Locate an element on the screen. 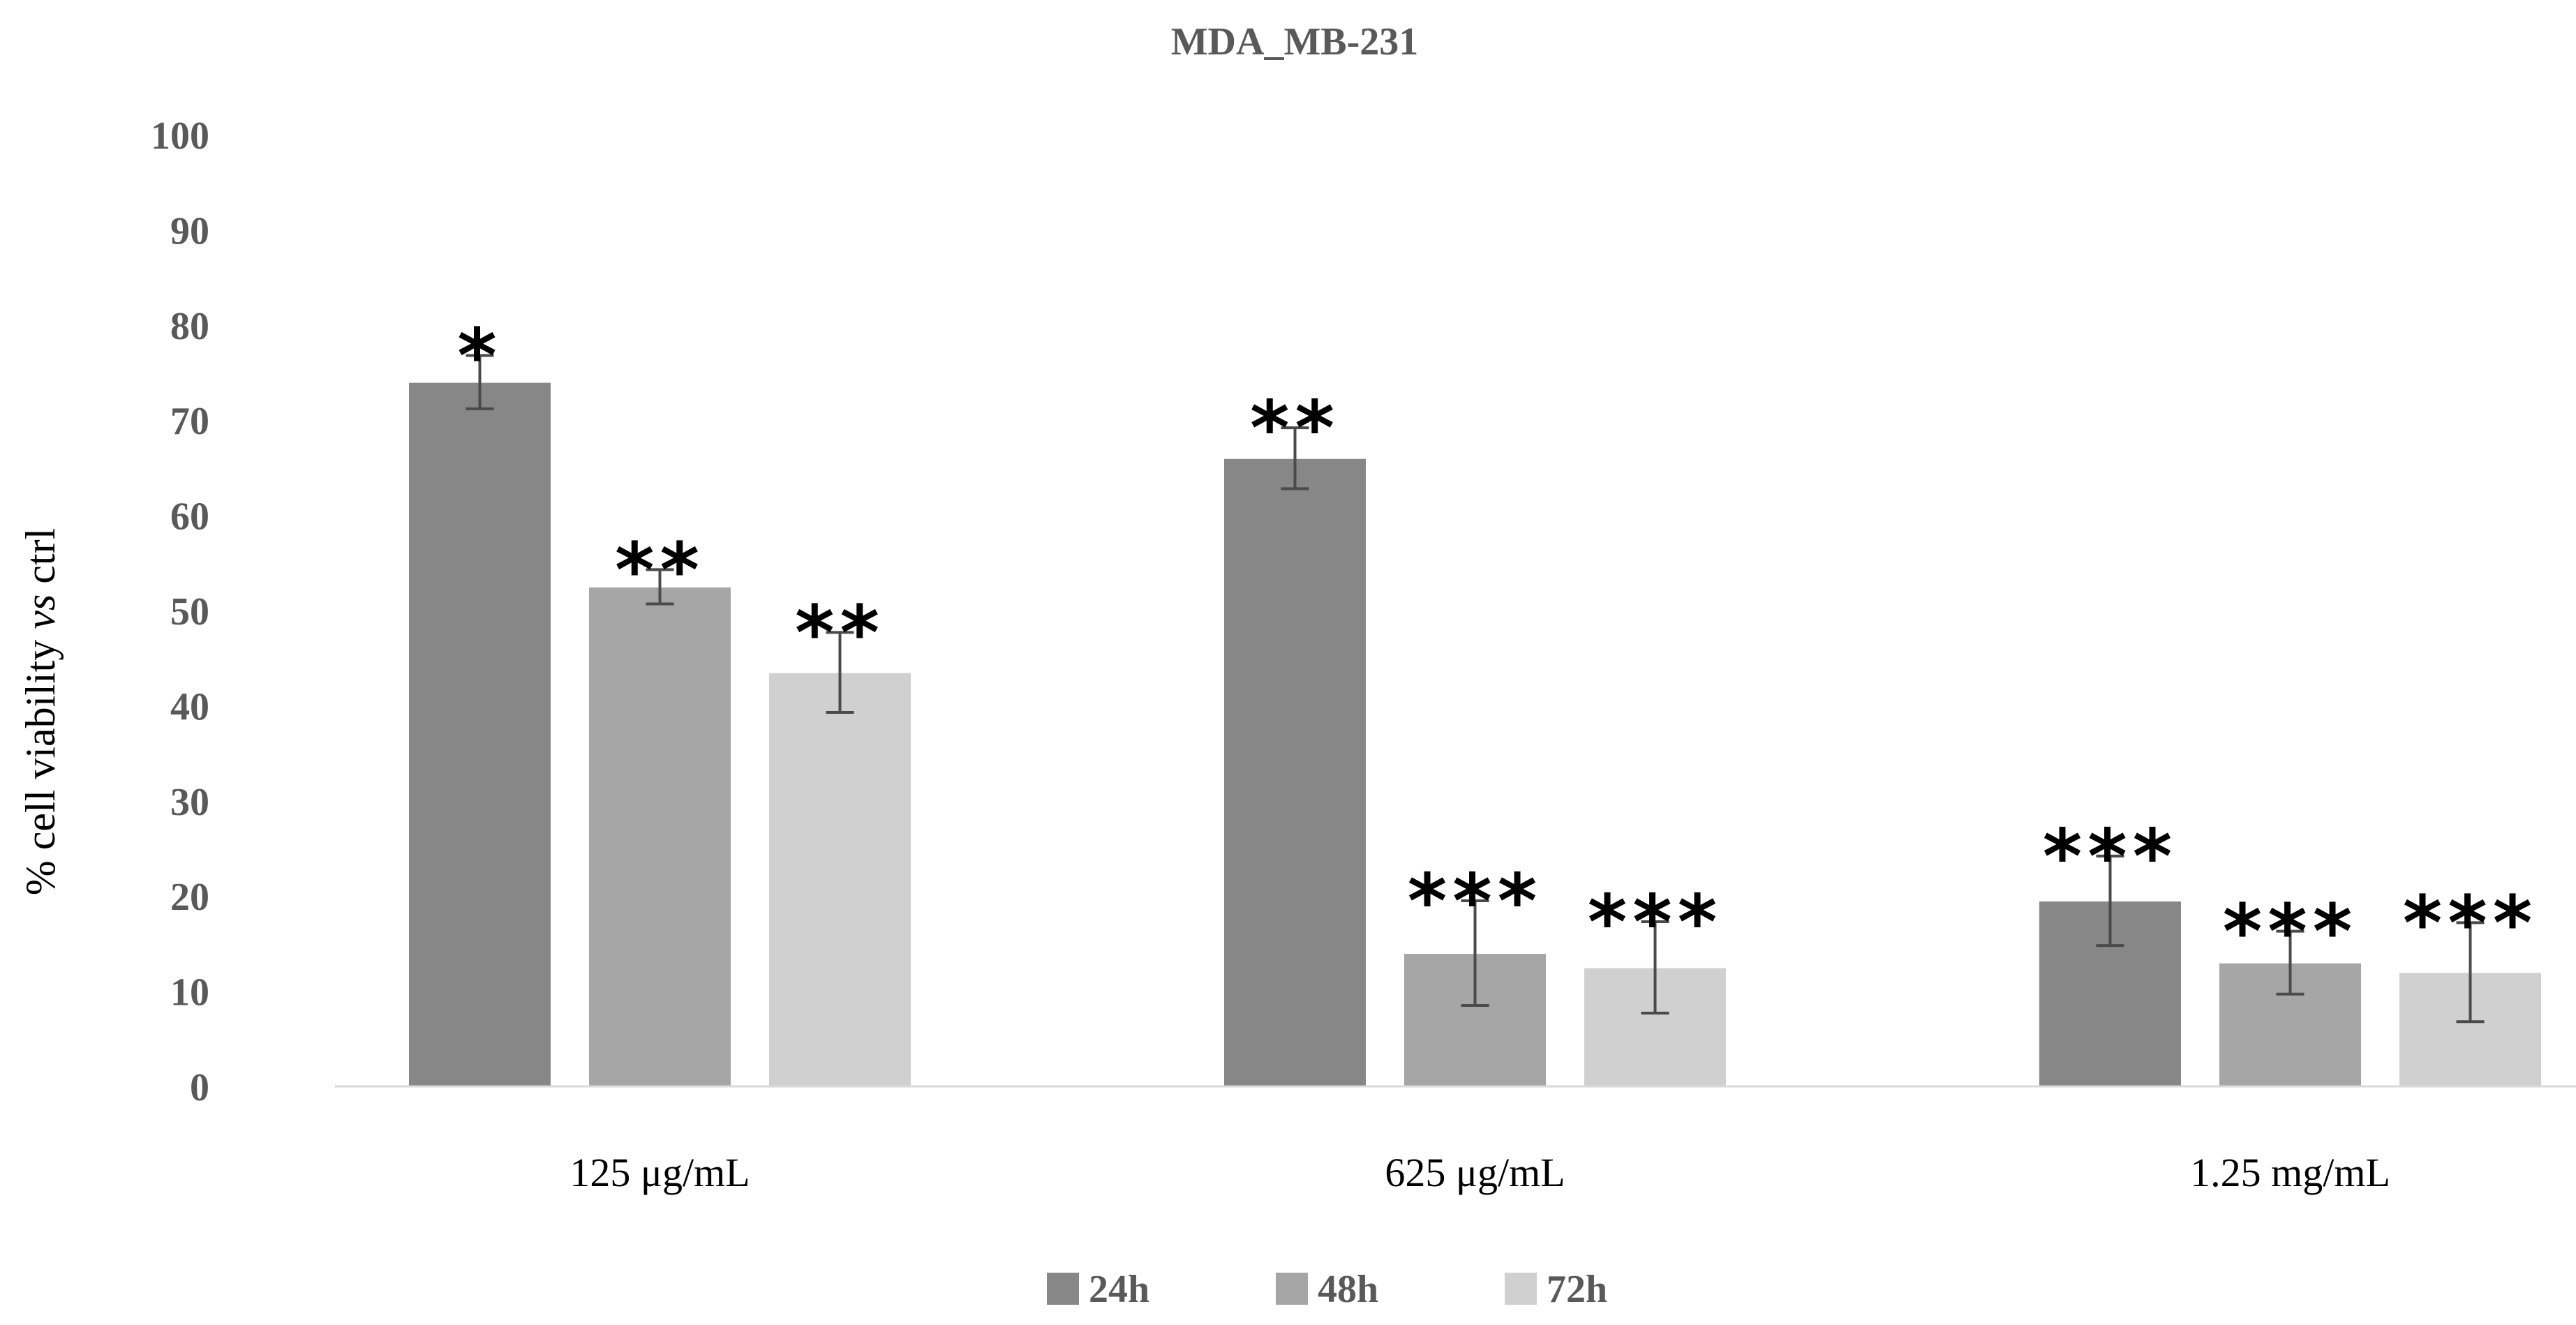 The width and height of the screenshot is (2576, 1325). legend-label: 72h is located at coordinates (1577, 1289).